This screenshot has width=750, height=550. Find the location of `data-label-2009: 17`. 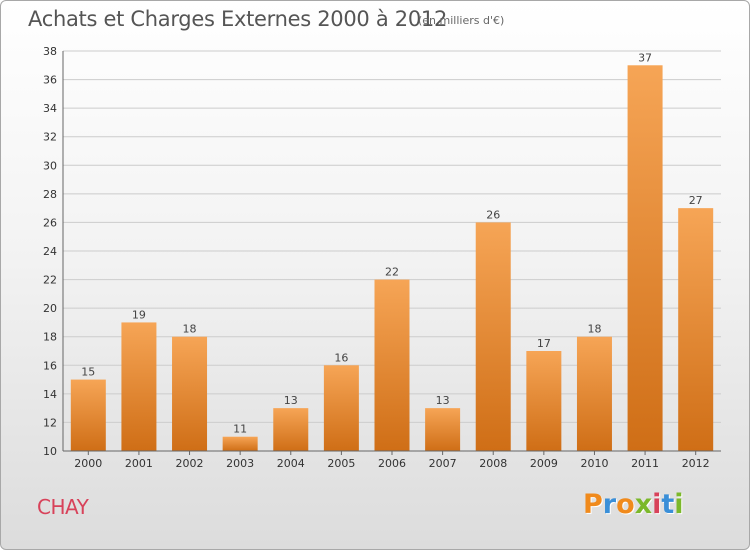

data-label-2009: 17 is located at coordinates (544, 343).